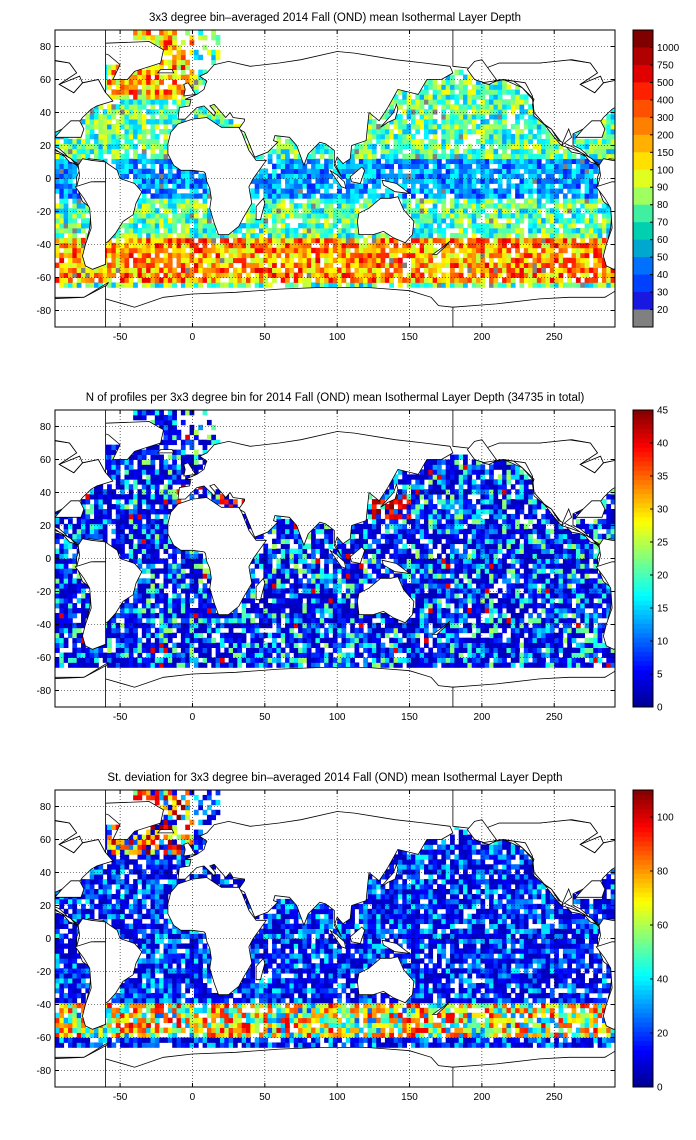  I want to click on colorbar-swatch, so click(643, 248).